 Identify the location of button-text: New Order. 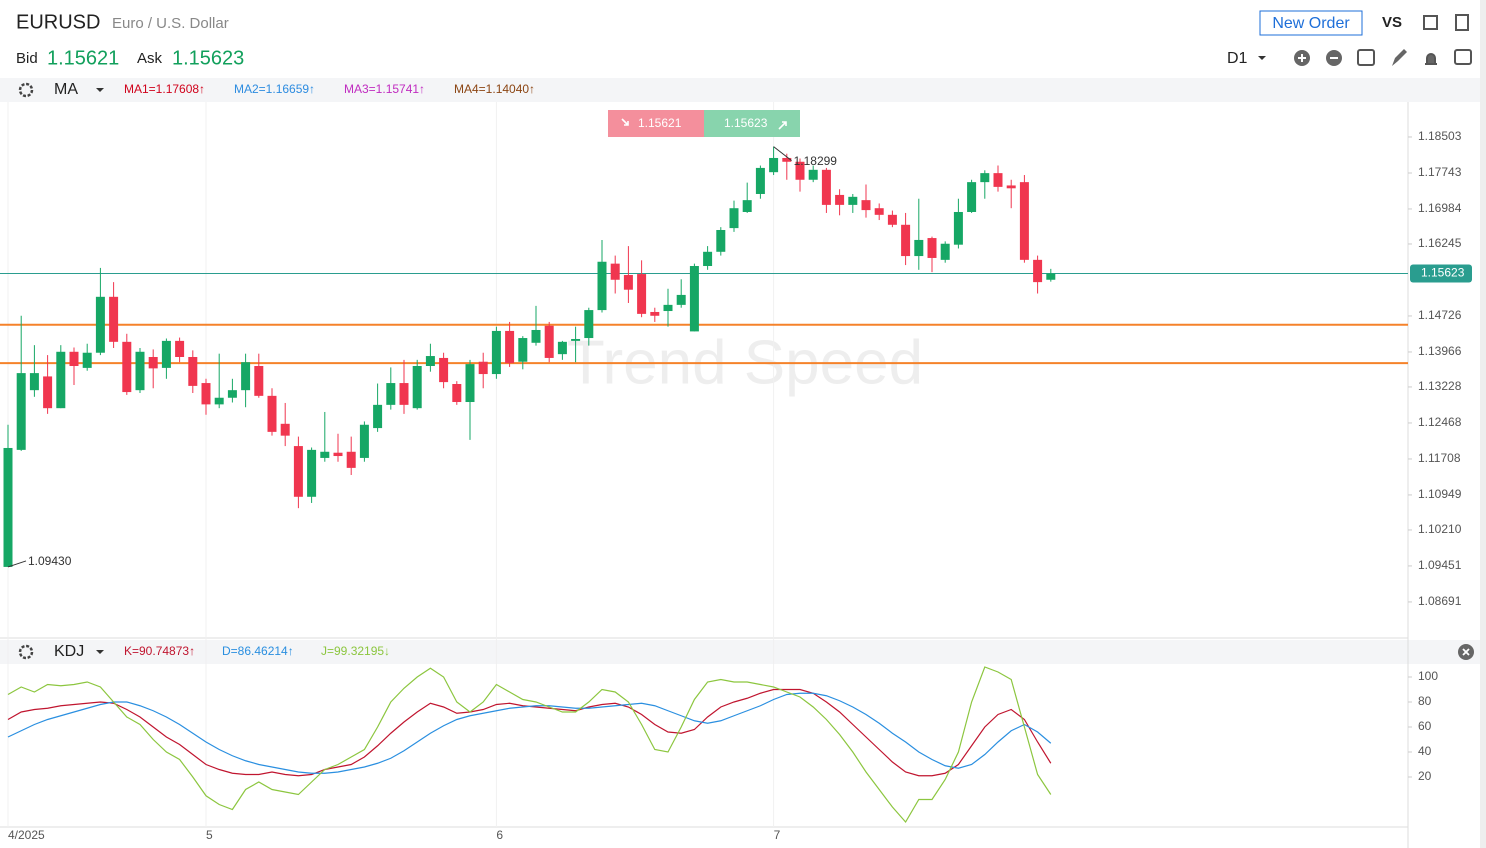
(1311, 23).